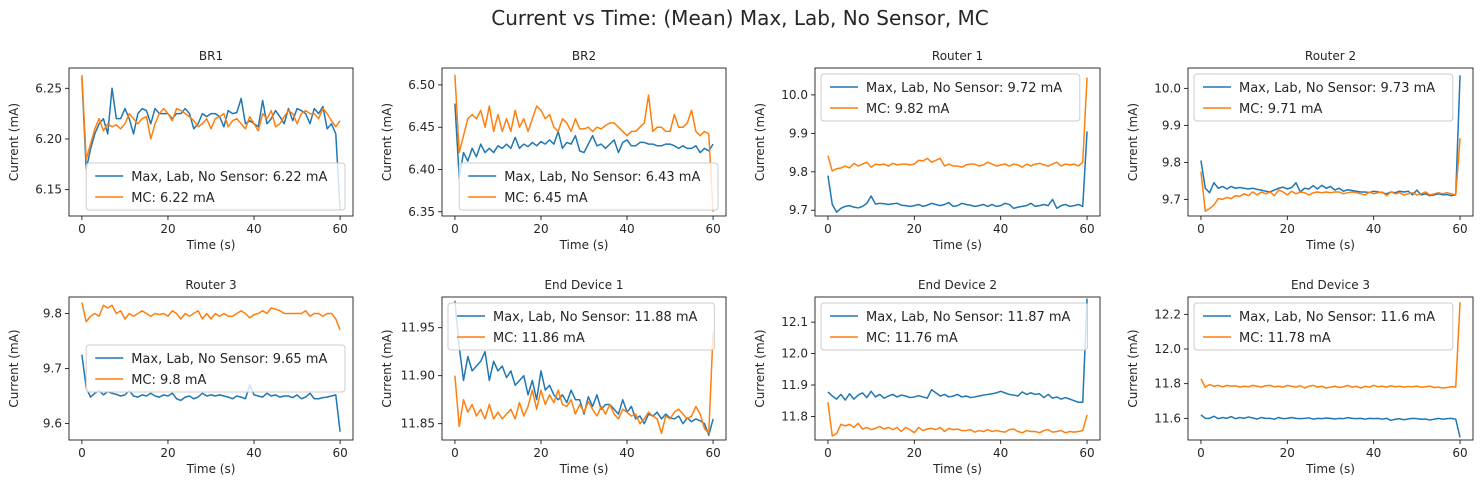 The image size is (1481, 495). I want to click on legend-entry-1: Max, Lab, No Sensor: 11.87 mA, so click(968, 317).